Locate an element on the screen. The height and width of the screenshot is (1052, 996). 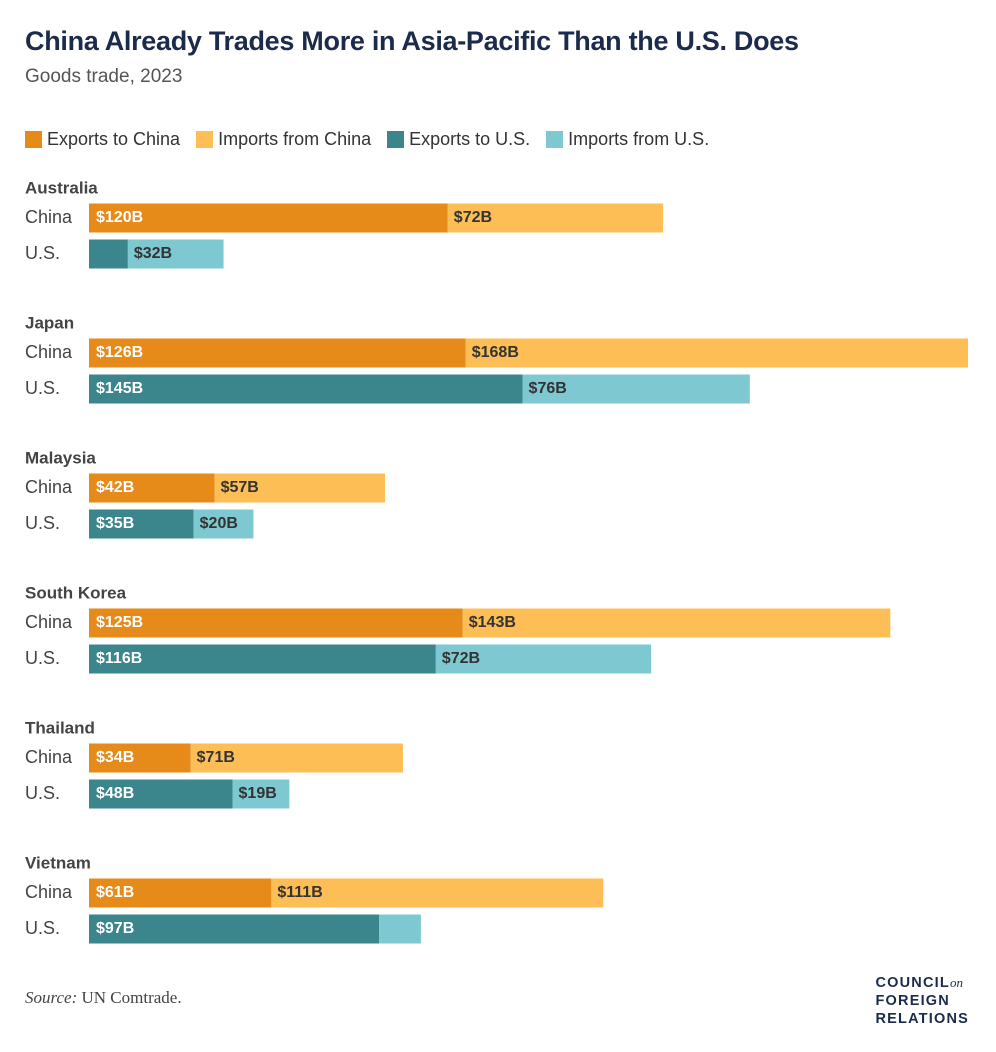
row-label-malaysia-us: U.S. is located at coordinates (42, 523).